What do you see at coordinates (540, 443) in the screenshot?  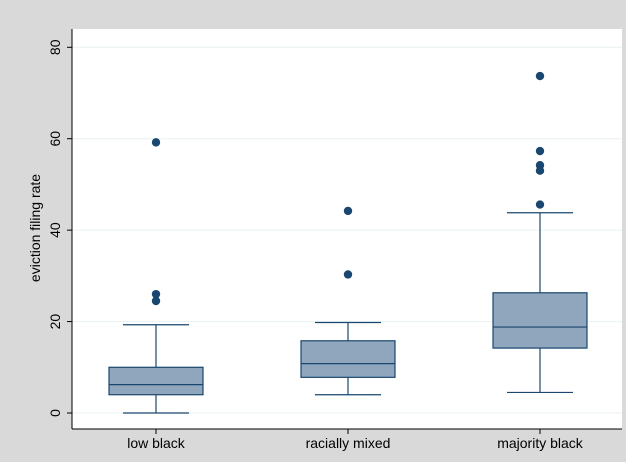 I see `x-tick-label: majority black` at bounding box center [540, 443].